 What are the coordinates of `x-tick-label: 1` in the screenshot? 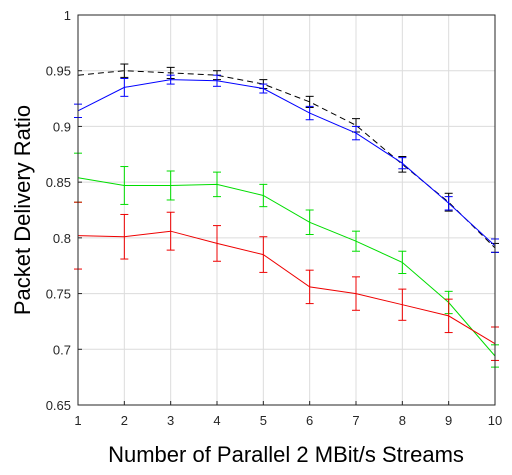 It's located at (77, 420).